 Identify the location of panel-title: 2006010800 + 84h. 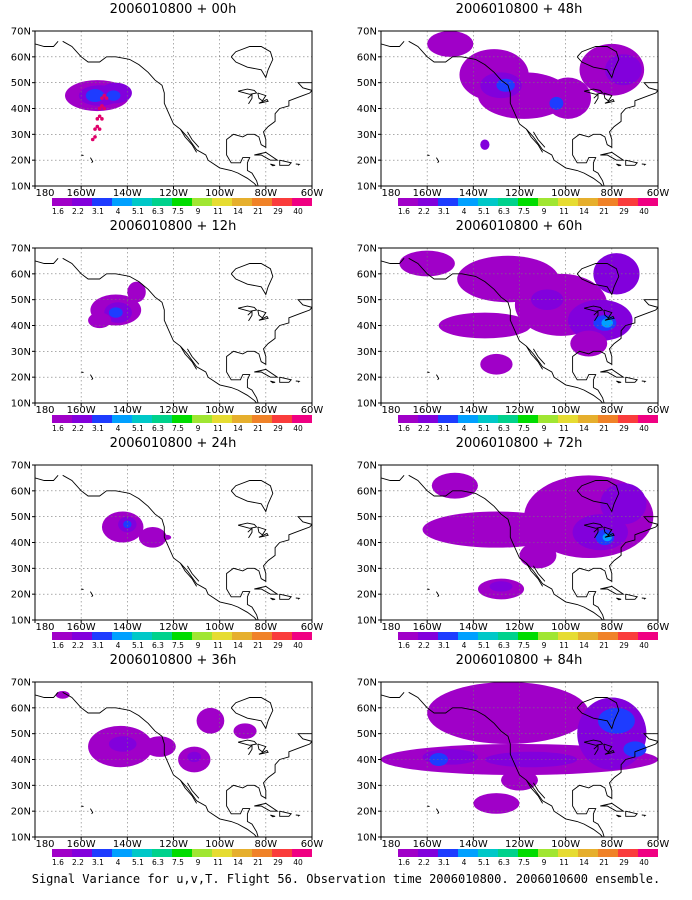
(519, 660).